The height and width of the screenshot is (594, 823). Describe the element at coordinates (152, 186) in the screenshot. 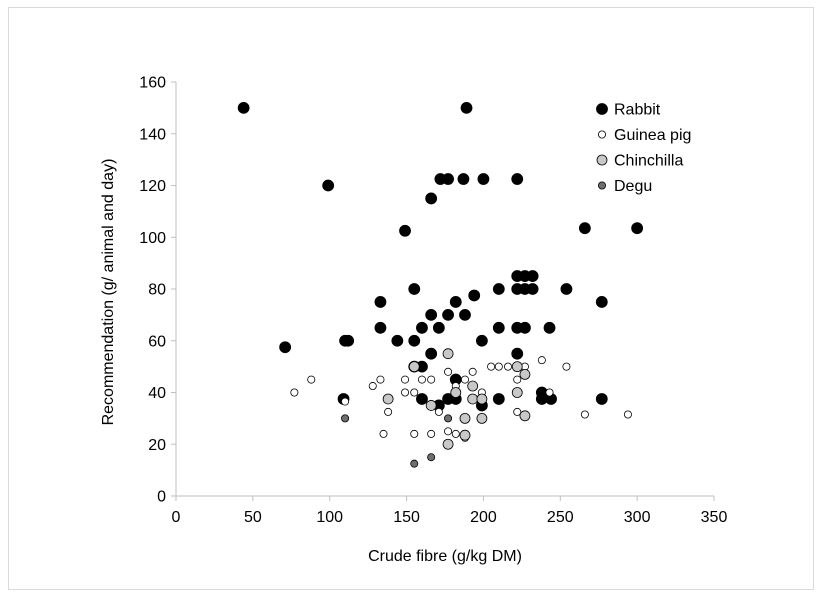

I see `y-tick-label: 120` at that location.